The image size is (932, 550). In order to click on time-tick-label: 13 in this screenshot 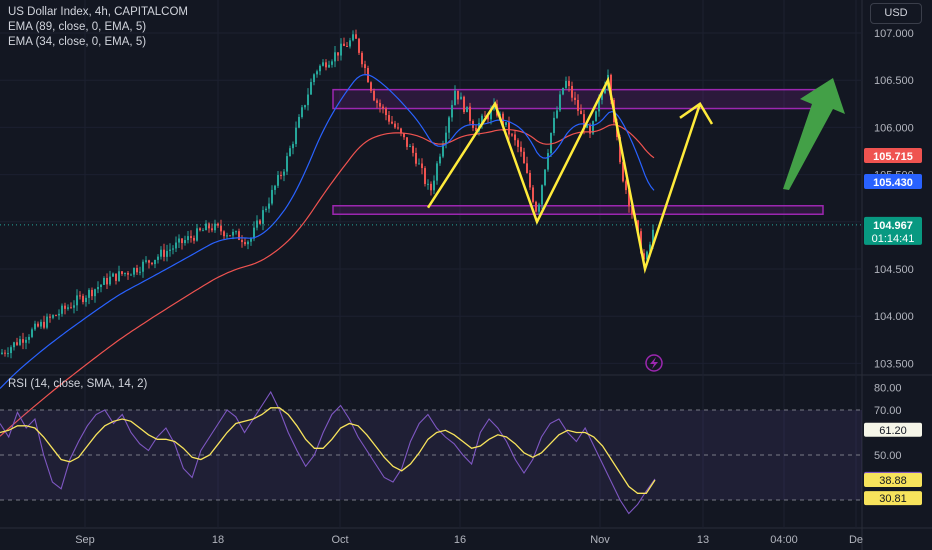, I will do `click(703, 540)`.